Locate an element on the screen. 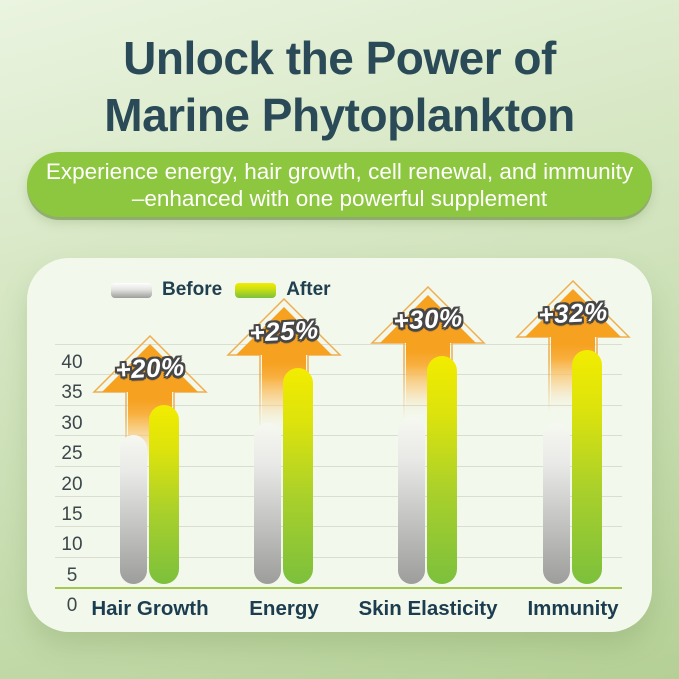  page-title-line1: Unlock the Power of is located at coordinates (339, 58).